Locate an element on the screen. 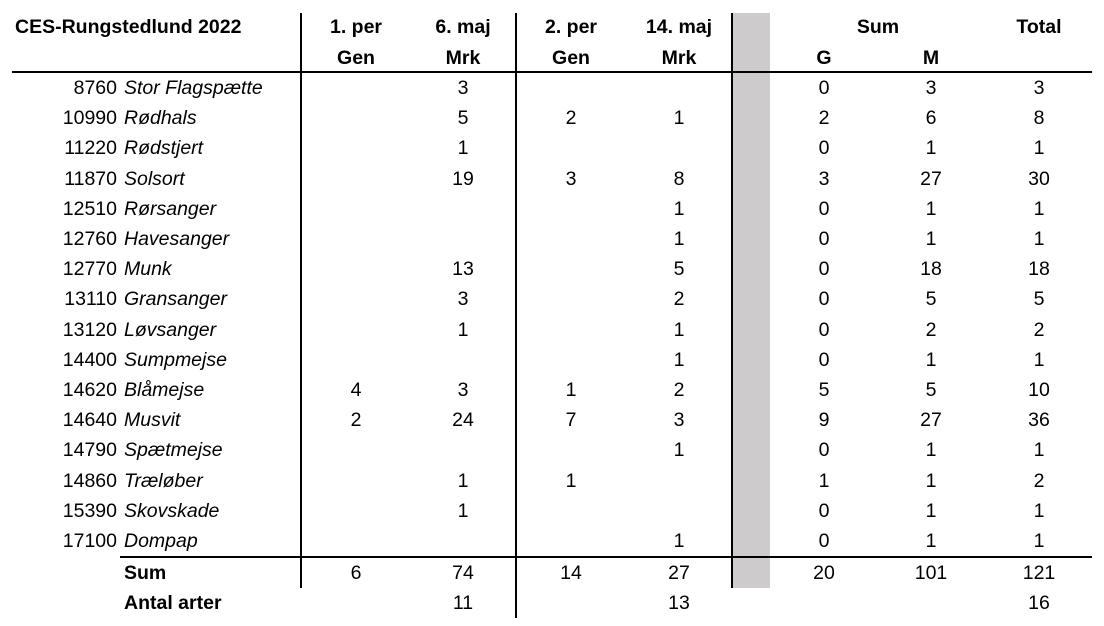 This screenshot has width=1104, height=626. species-count-total: 16 is located at coordinates (1039, 603).